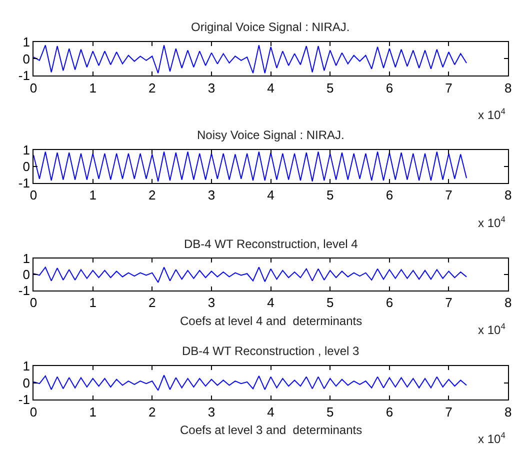 This screenshot has height=457, width=516. Describe the element at coordinates (271, 351) in the screenshot. I see `chart-title: DB-4 WT Reconstruction , level 3` at that location.